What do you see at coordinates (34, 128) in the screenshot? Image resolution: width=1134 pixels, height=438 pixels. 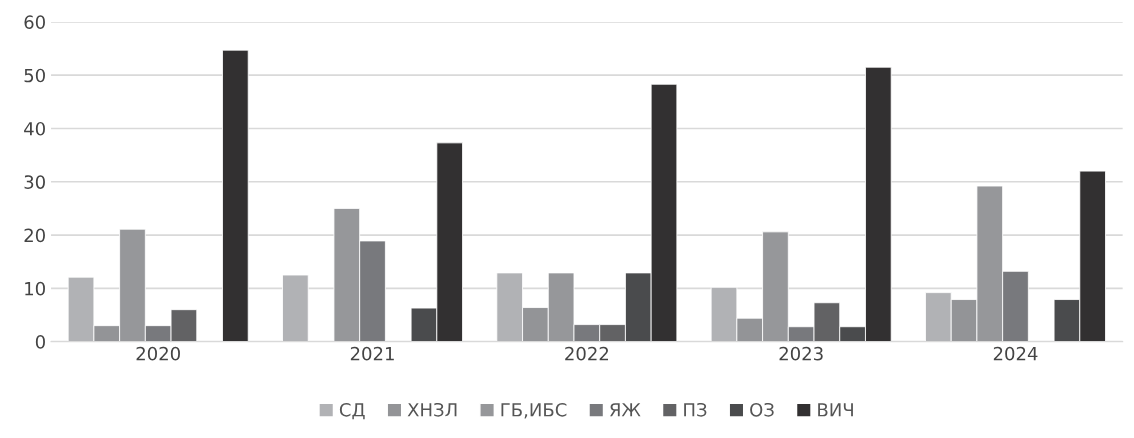 I see `y-tick-label: 40` at bounding box center [34, 128].